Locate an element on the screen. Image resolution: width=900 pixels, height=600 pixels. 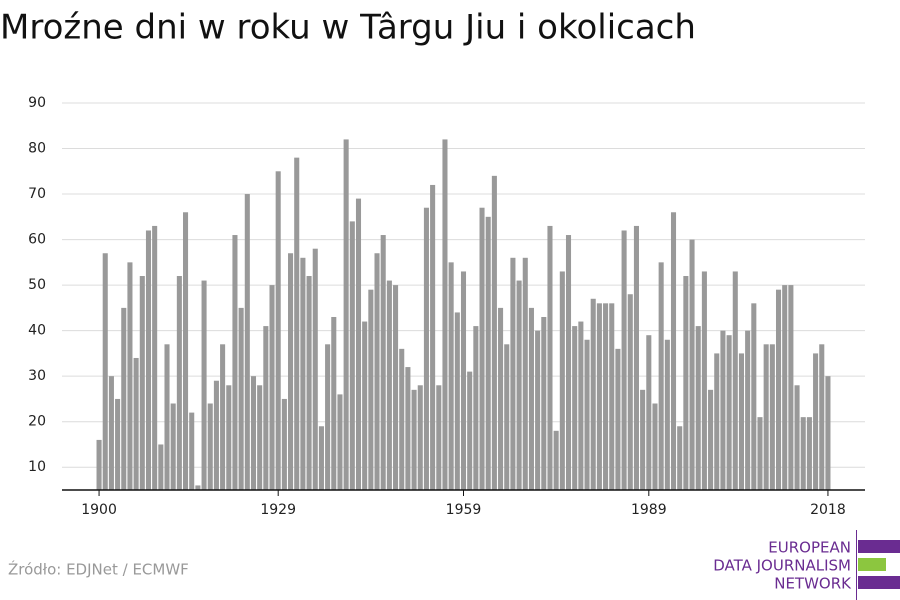
x-tick-label: 1929 is located at coordinates (278, 510).